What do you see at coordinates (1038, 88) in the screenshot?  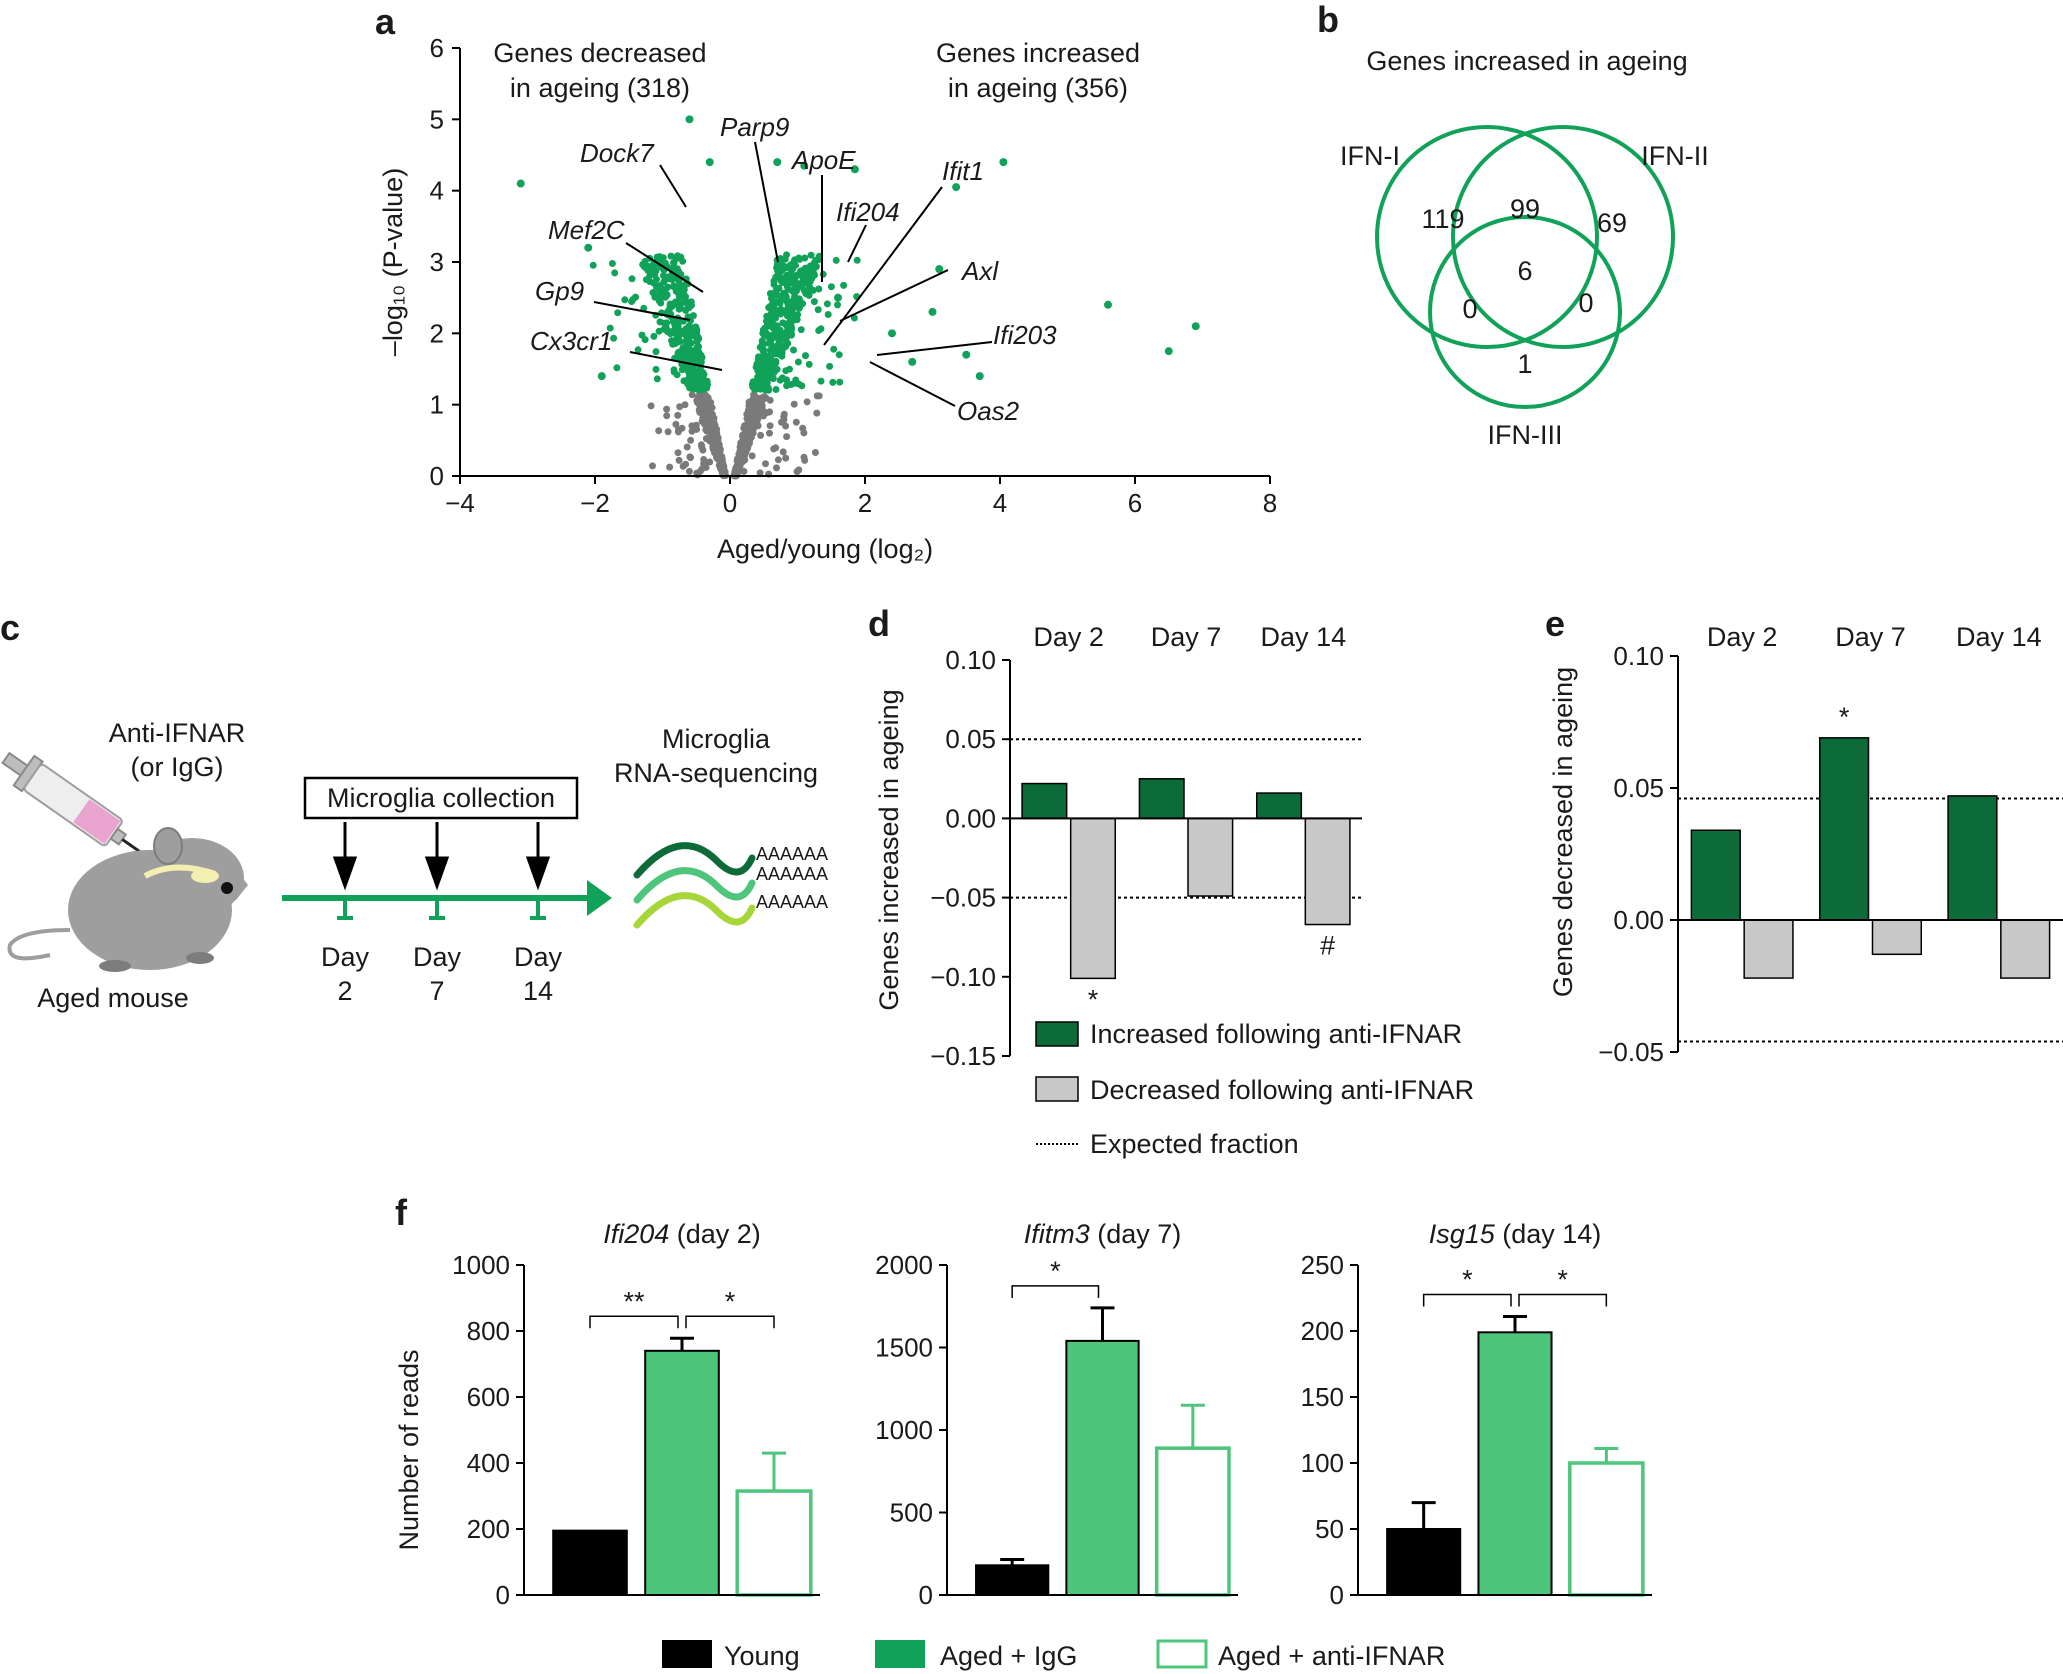 I see `annotation-increased-line2: in ageing (356)` at bounding box center [1038, 88].